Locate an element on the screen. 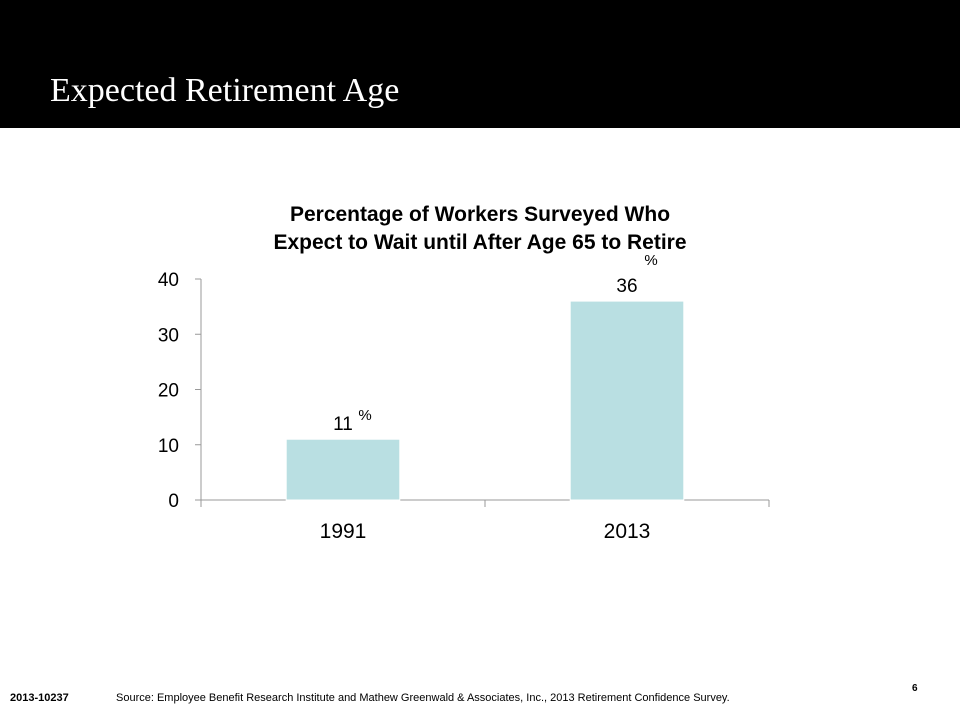 The image size is (960, 720). y-tick-label: 0 is located at coordinates (173, 501).